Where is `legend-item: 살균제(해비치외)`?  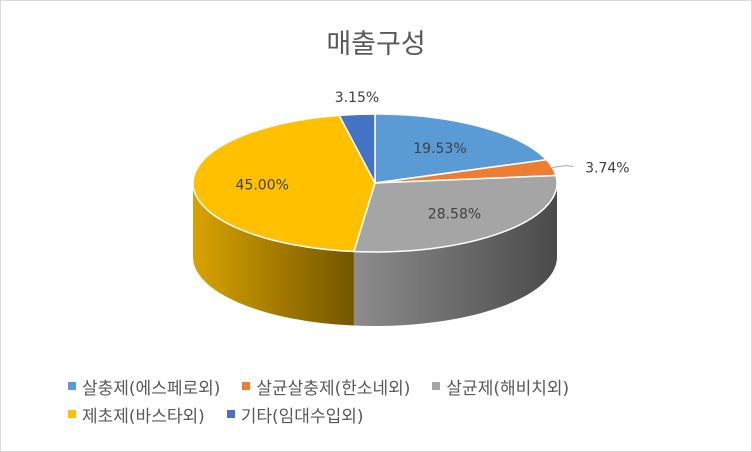 legend-item: 살균제(해비치외) is located at coordinates (500, 386).